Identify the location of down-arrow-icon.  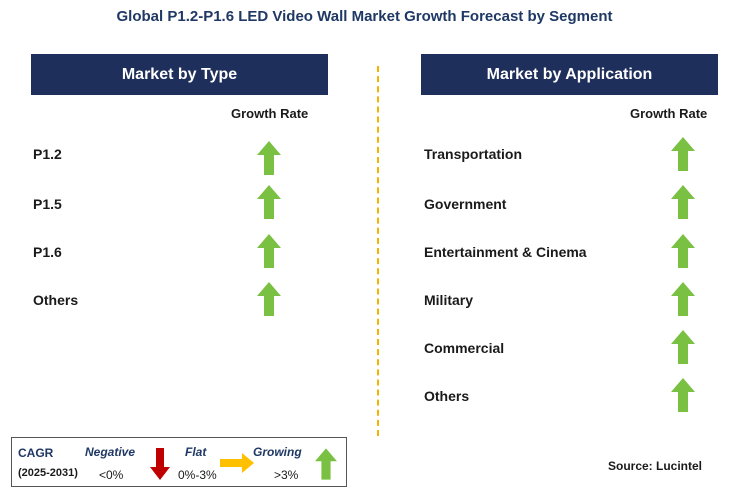
(160, 464).